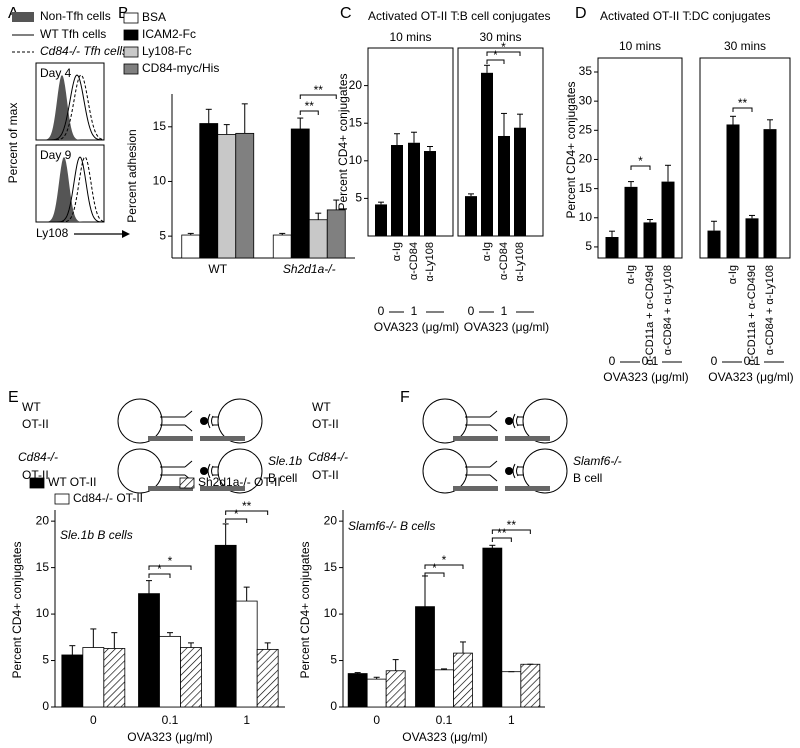 This screenshot has width=800, height=748. What do you see at coordinates (586, 71) in the screenshot?
I see `y-tick-label: 35` at bounding box center [586, 71].